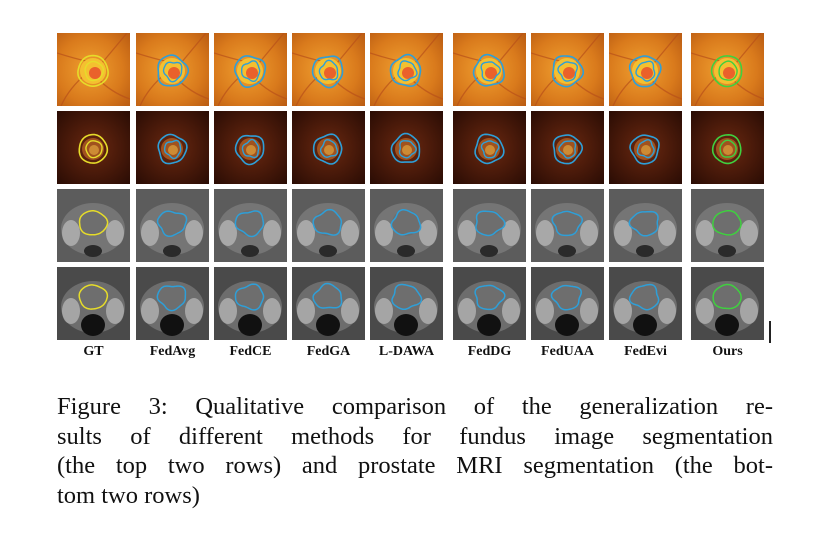 This screenshot has width=833, height=555. I want to click on column-label: FedDG, so click(489, 351).